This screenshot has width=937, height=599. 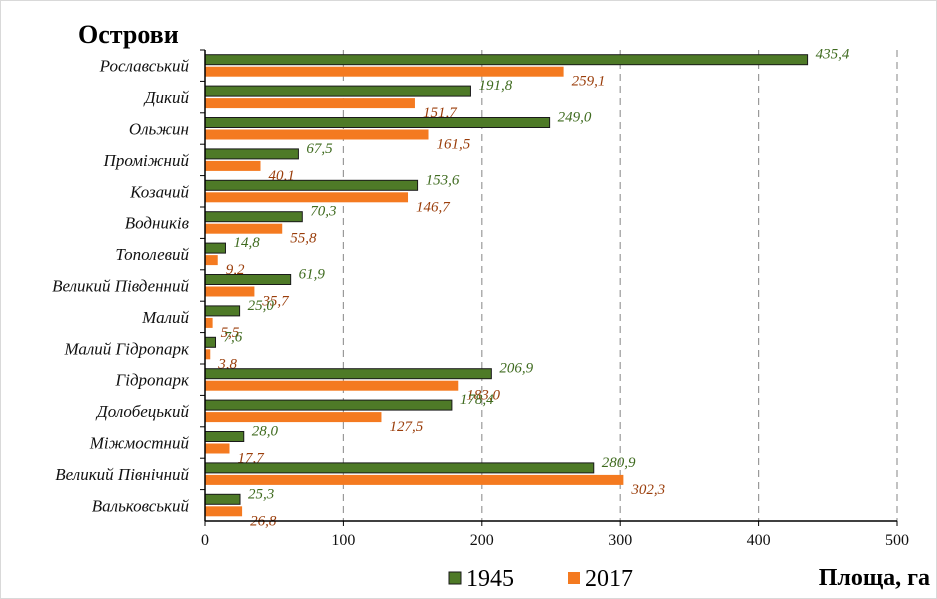 What do you see at coordinates (312, 275) in the screenshot?
I see `value-label-1945: 61,9` at bounding box center [312, 275].